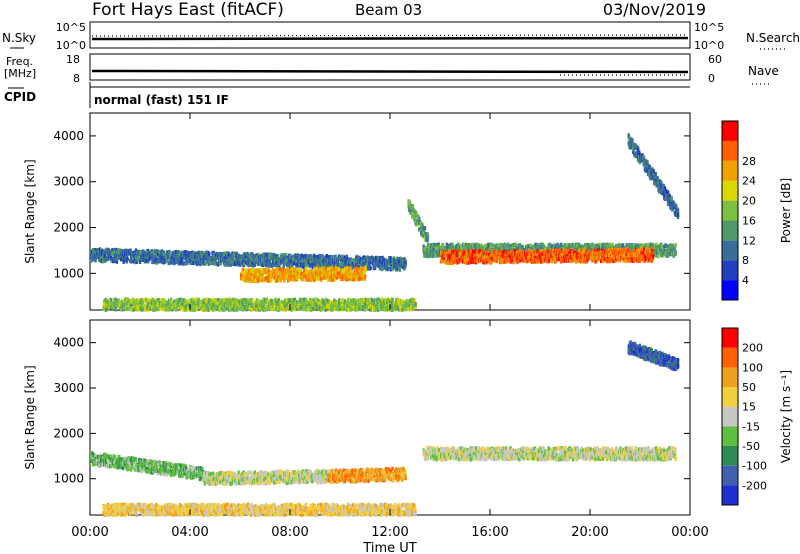  What do you see at coordinates (388, 10) in the screenshot?
I see `beam-title: Beam 03` at bounding box center [388, 10].